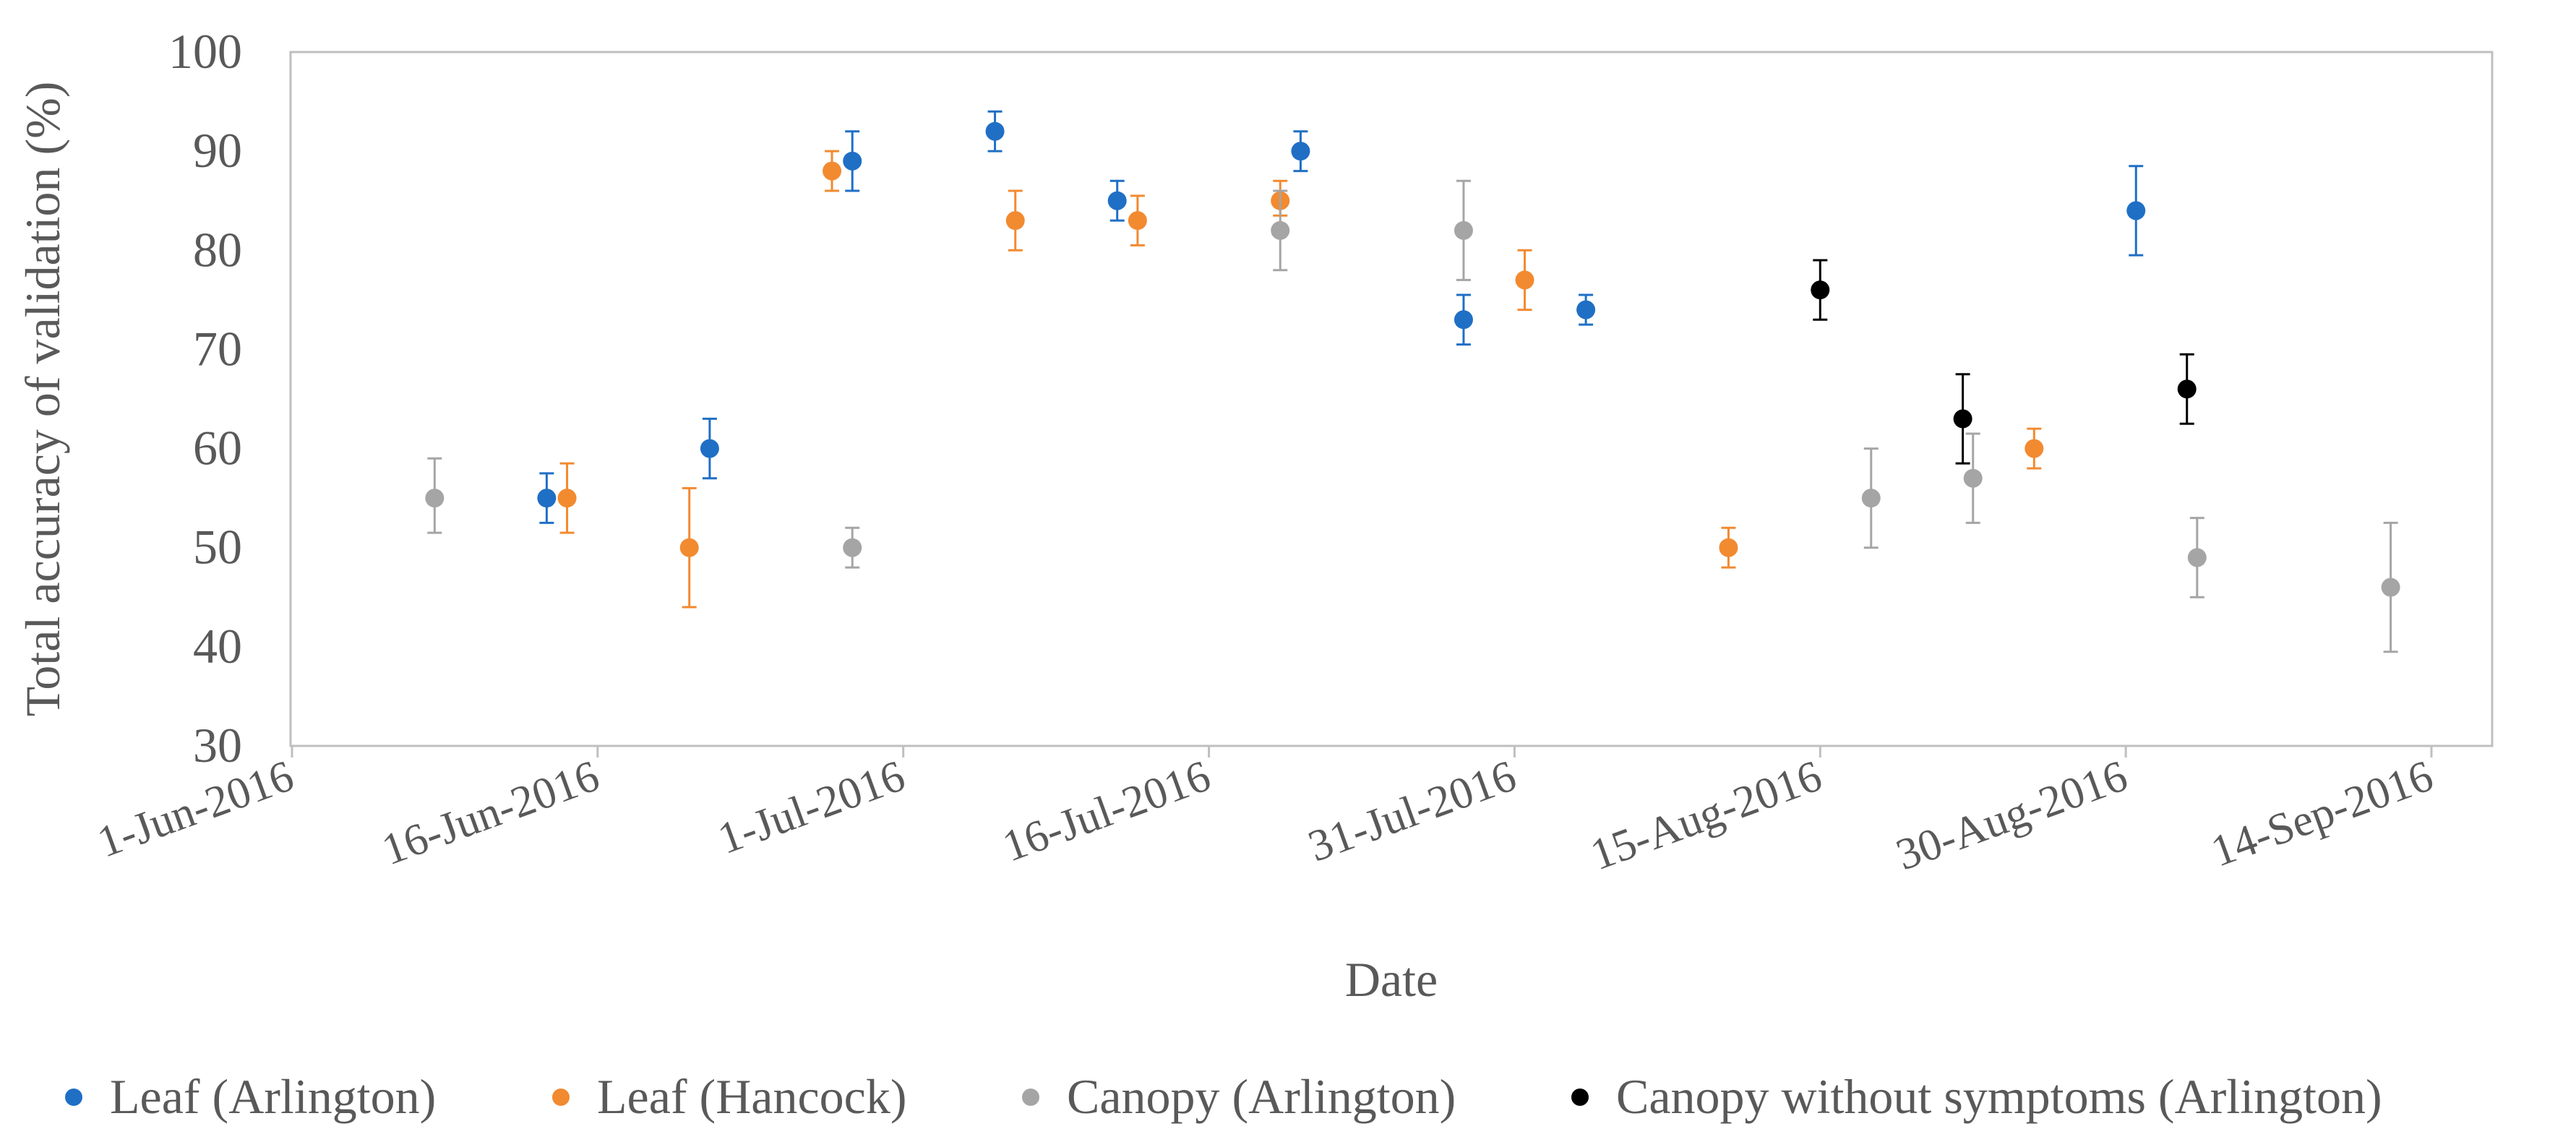 This screenshot has width=2576, height=1142. Describe the element at coordinates (2012, 815) in the screenshot. I see `x-tick-label: 30-Aug-2016` at that location.